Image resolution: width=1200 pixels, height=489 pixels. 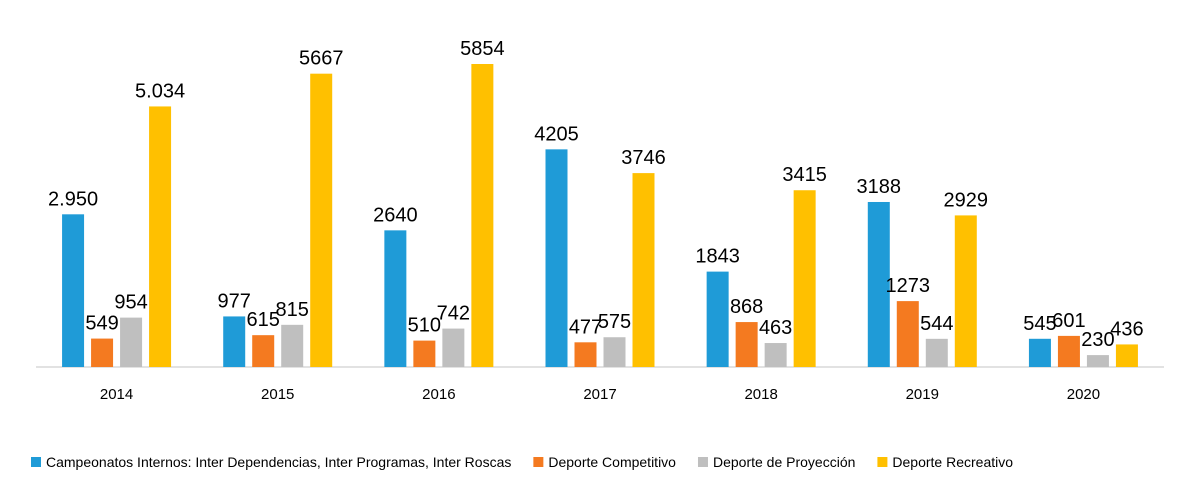 I want to click on x-tick-label-2020: 2020, so click(x=1083, y=394).